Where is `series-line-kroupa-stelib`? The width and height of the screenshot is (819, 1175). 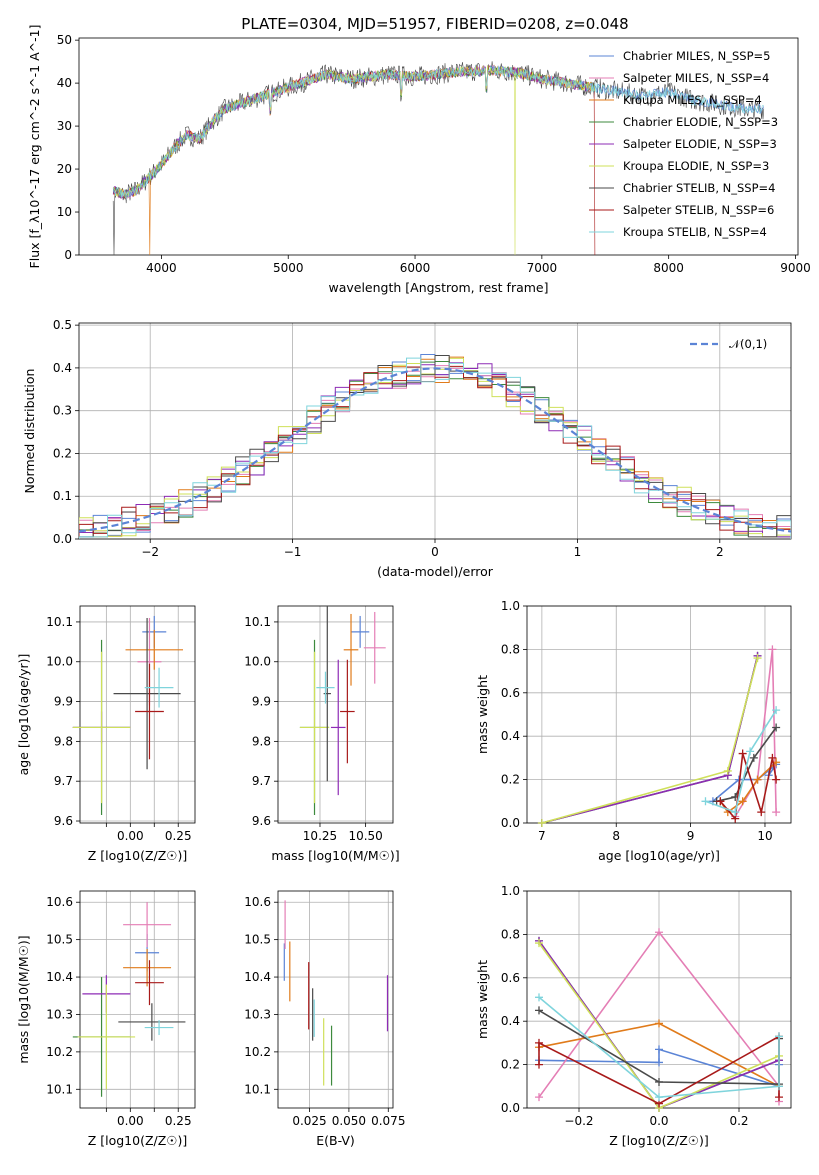 series-line-kroupa-stelib is located at coordinates (659, 1047).